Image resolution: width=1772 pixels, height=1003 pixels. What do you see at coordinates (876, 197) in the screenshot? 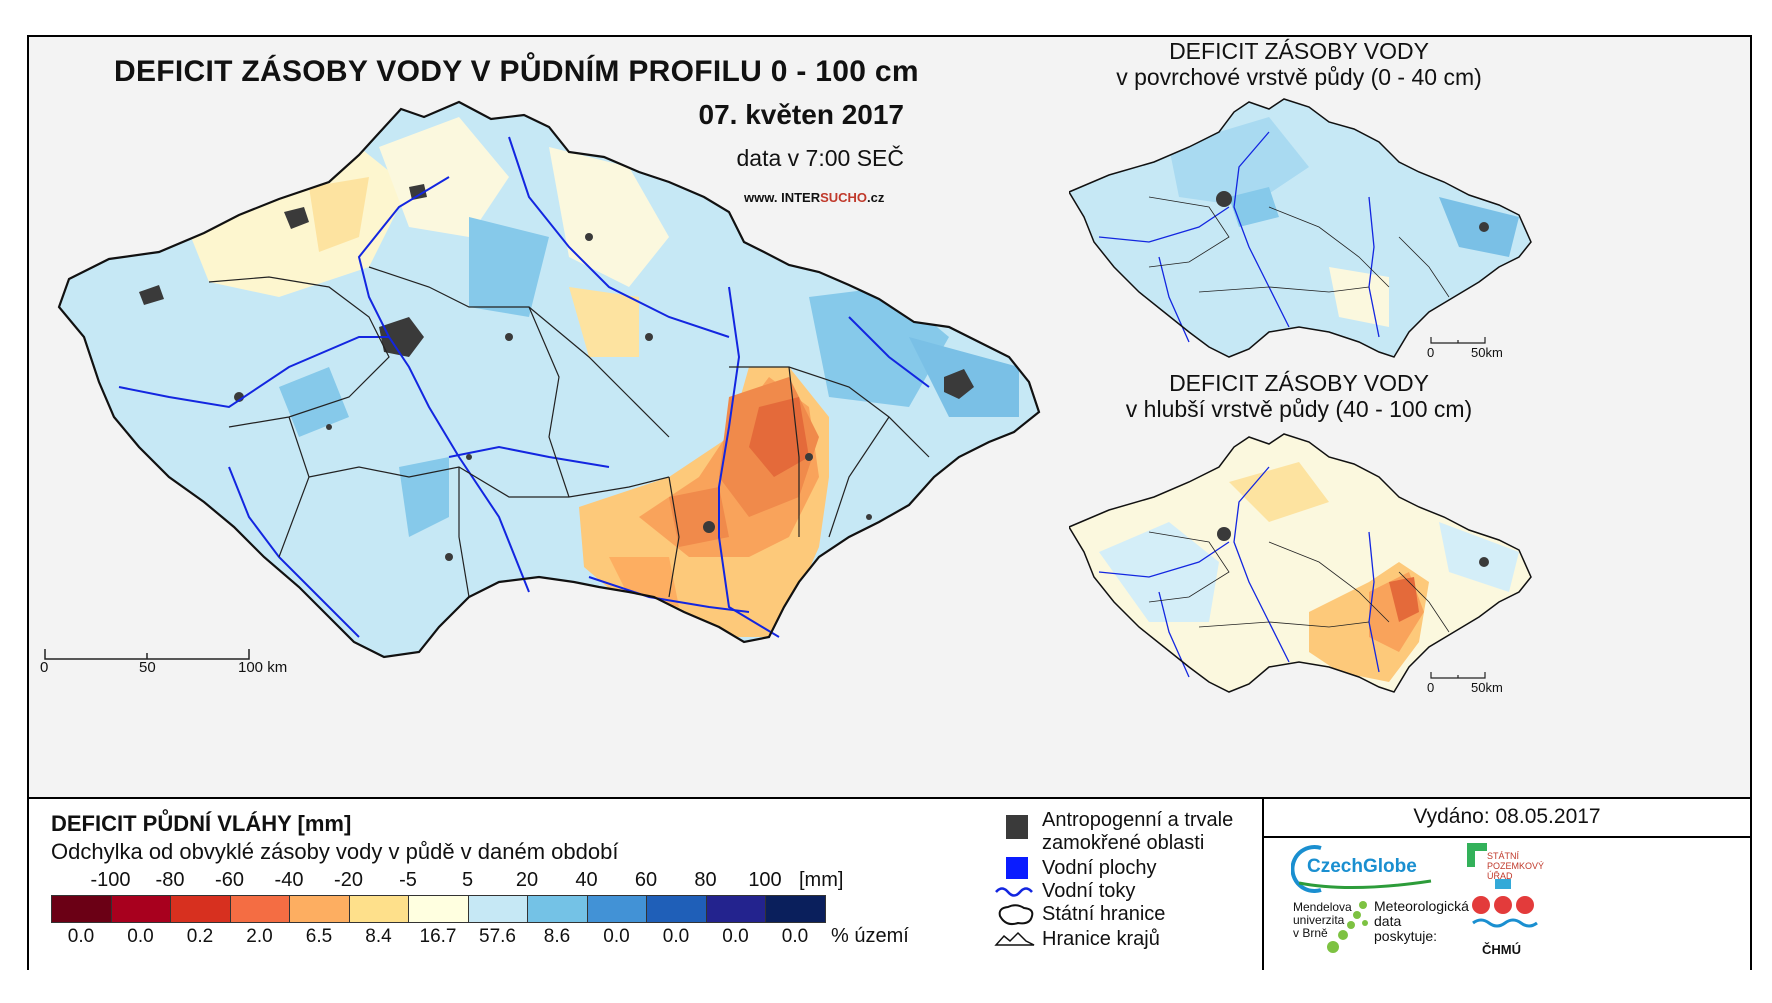
I see `website-suffix: .cz` at bounding box center [876, 197].